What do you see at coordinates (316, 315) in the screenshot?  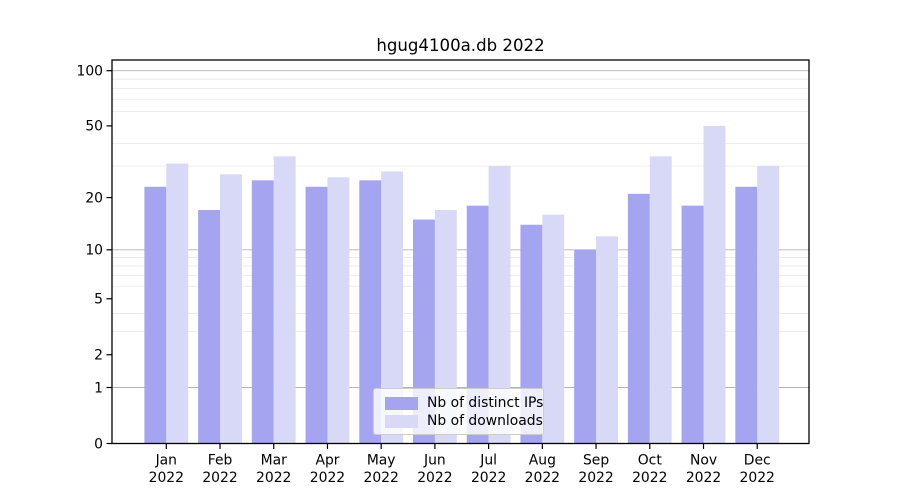 I see `bar-ips-apr` at bounding box center [316, 315].